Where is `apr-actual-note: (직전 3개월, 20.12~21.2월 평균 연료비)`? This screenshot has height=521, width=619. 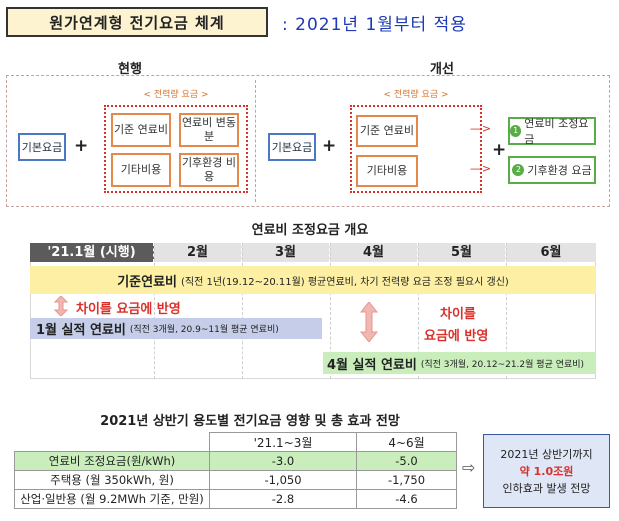 apr-actual-note: (직전 3개월, 20.12~21.2월 평균 연료비) is located at coordinates (502, 364).